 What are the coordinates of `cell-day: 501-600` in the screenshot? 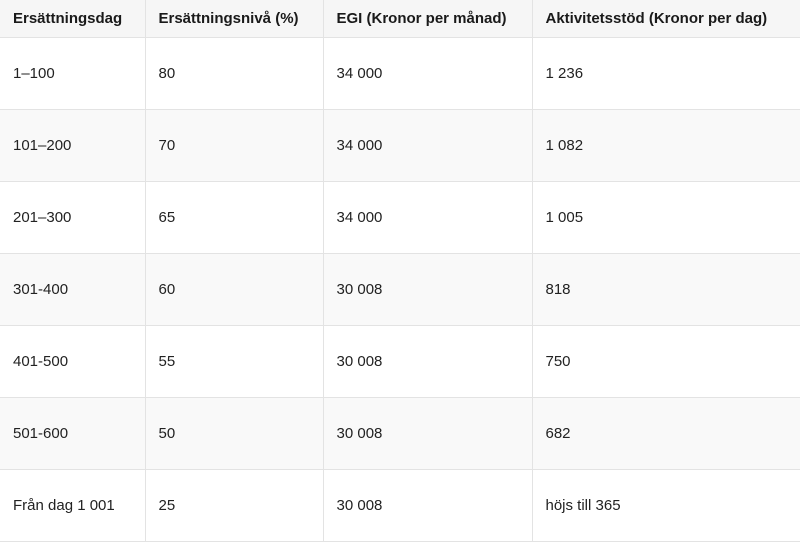 It's located at (73, 433).